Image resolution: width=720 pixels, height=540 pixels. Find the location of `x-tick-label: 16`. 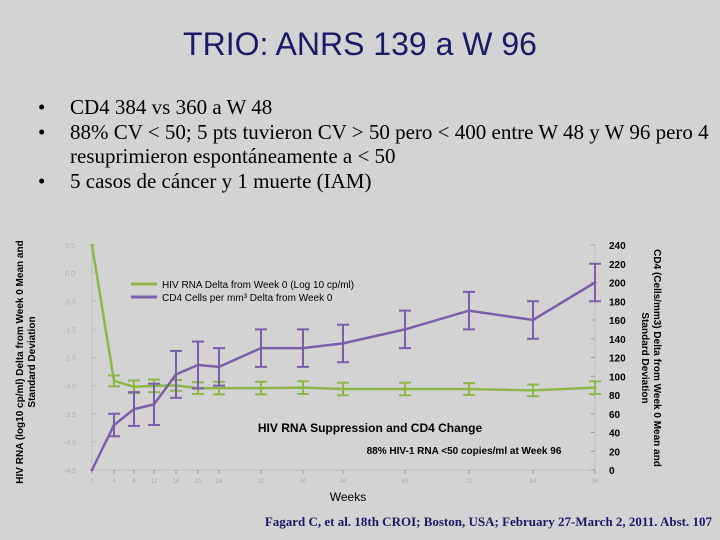

x-tick-label: 16 is located at coordinates (176, 482).